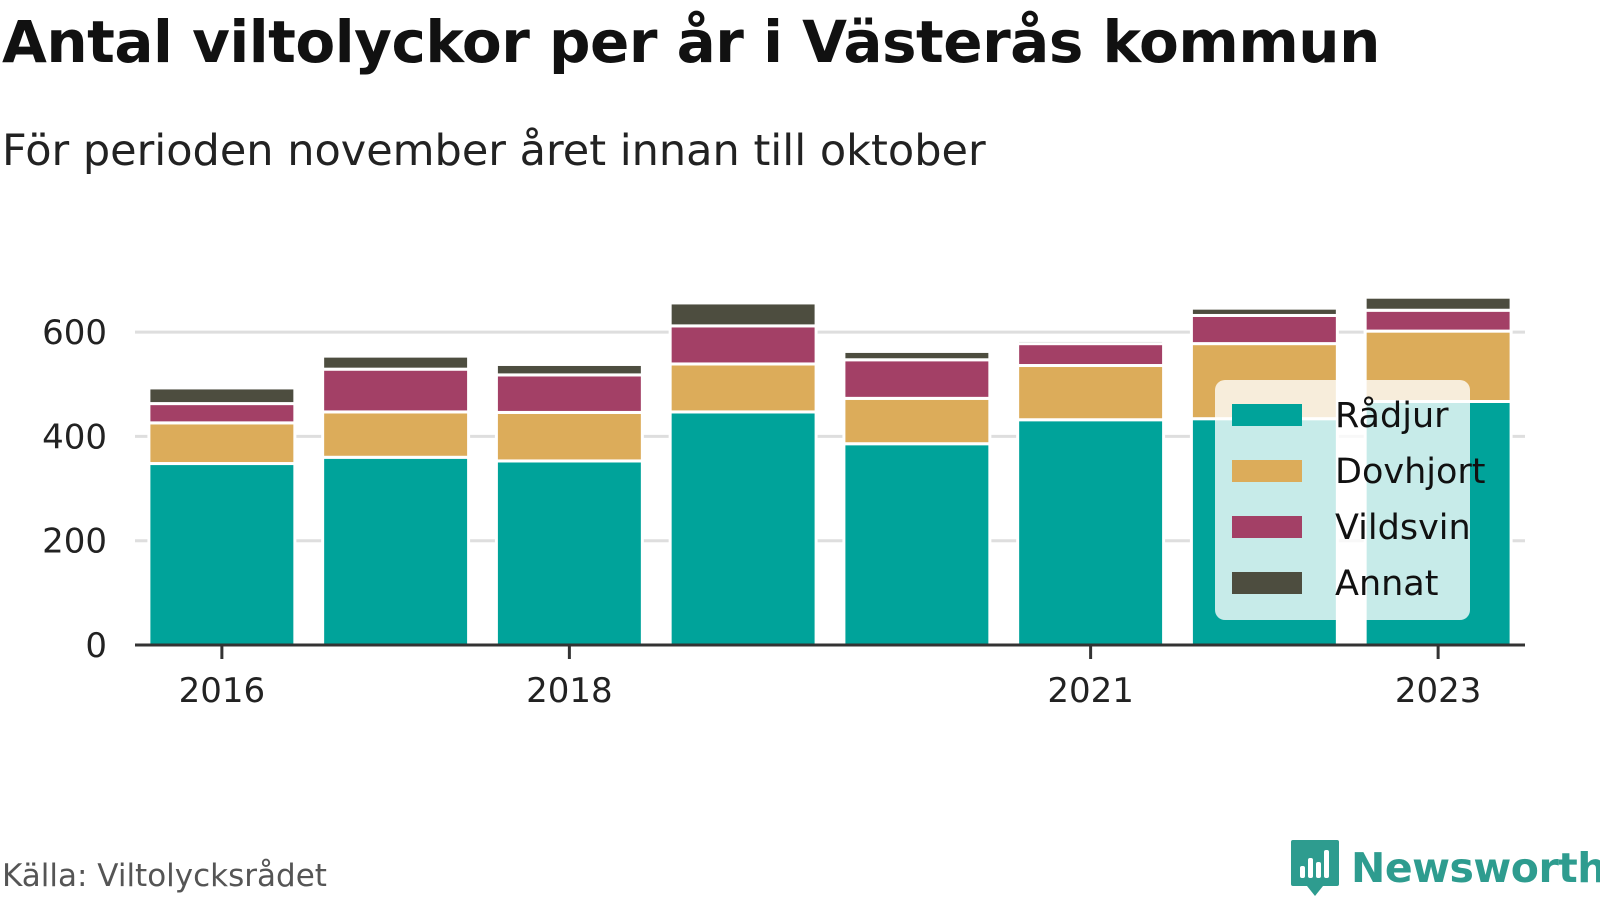 The height and width of the screenshot is (900, 1600). Describe the element at coordinates (396, 390) in the screenshot. I see `bar-segment: 2017 Vildsvin: 82` at that location.